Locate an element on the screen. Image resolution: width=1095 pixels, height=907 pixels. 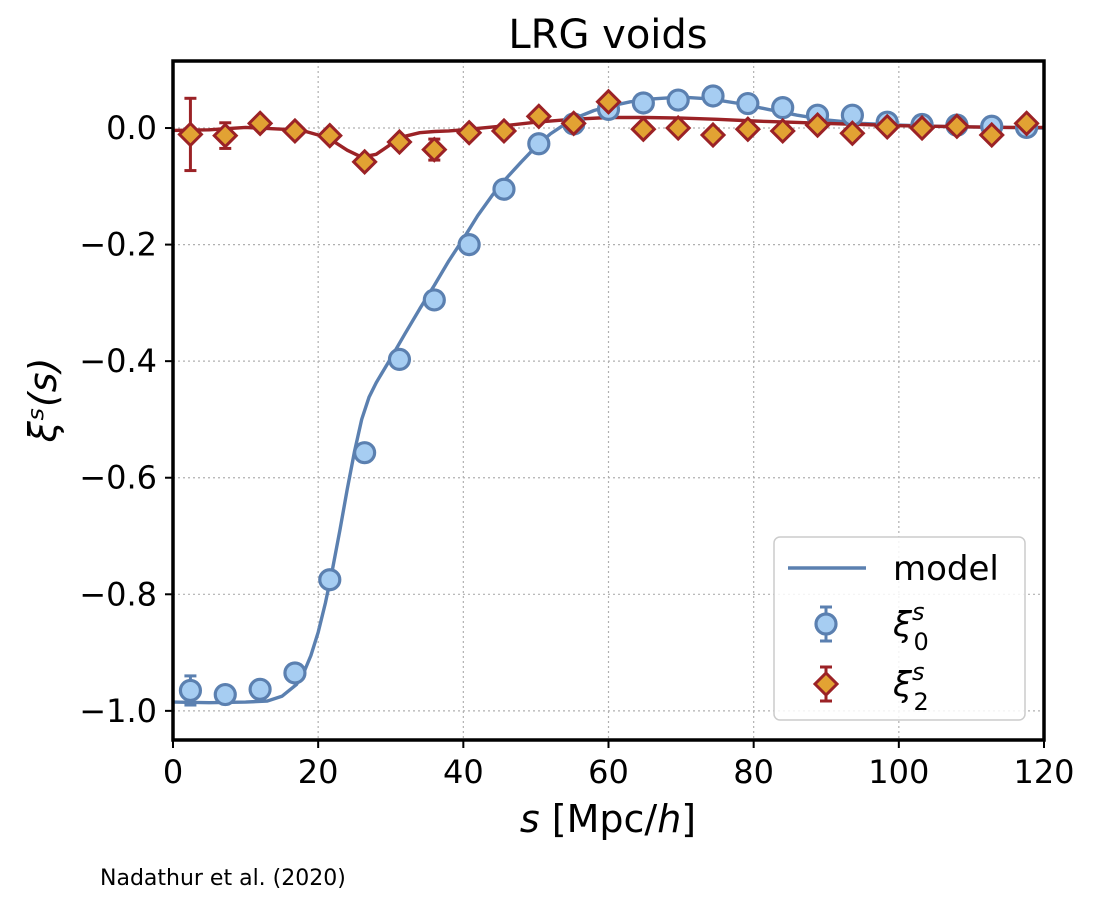
legend-label: ξs 0 is located at coordinates (910, 627).